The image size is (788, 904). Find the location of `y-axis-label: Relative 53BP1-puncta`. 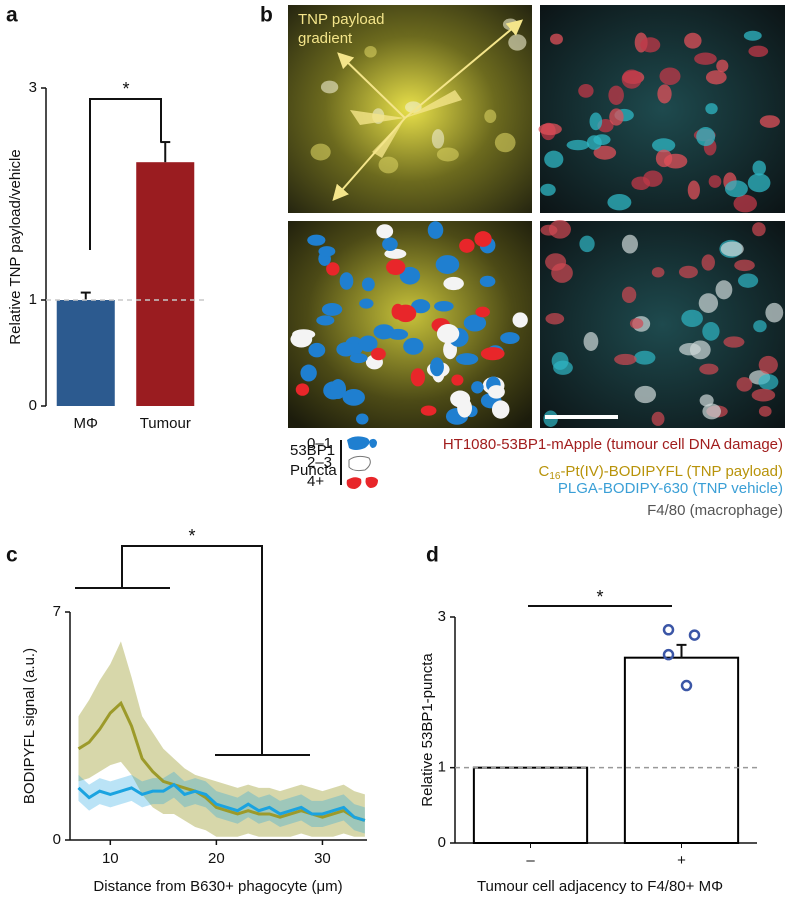

y-axis-label: Relative 53BP1-puncta is located at coordinates (427, 730).